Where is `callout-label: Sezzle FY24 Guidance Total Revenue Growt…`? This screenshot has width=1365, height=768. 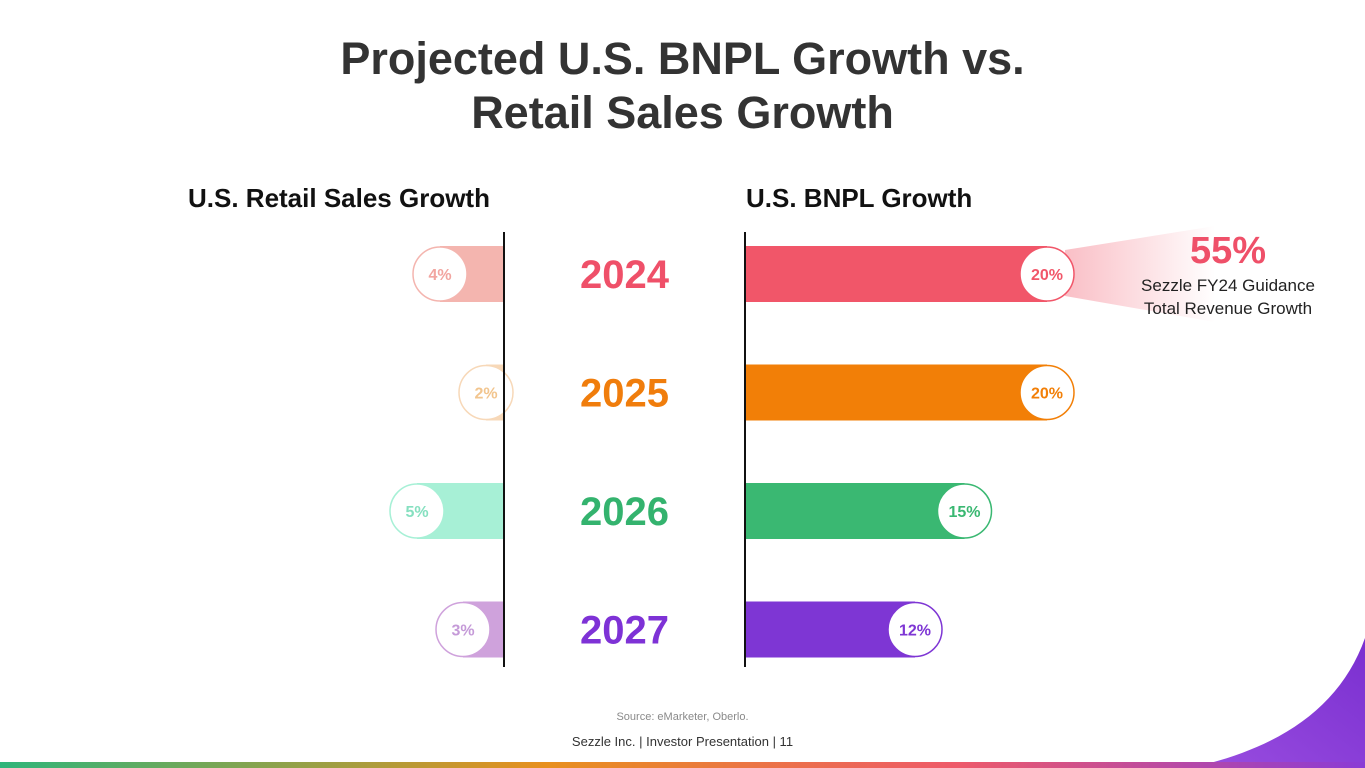
callout-label: Sezzle FY24 Guidance Total Revenue Growt… is located at coordinates (1228, 297).